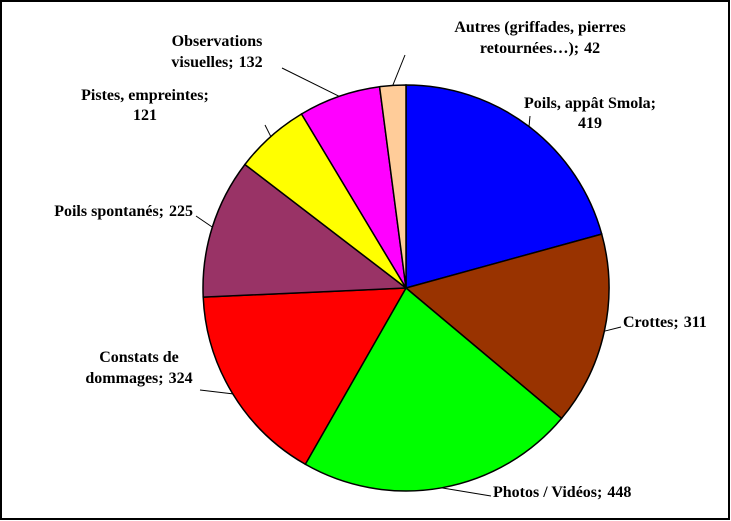 This screenshot has height=521, width=731. I want to click on category-label: Autres (griffades, pierres, so click(539, 27).